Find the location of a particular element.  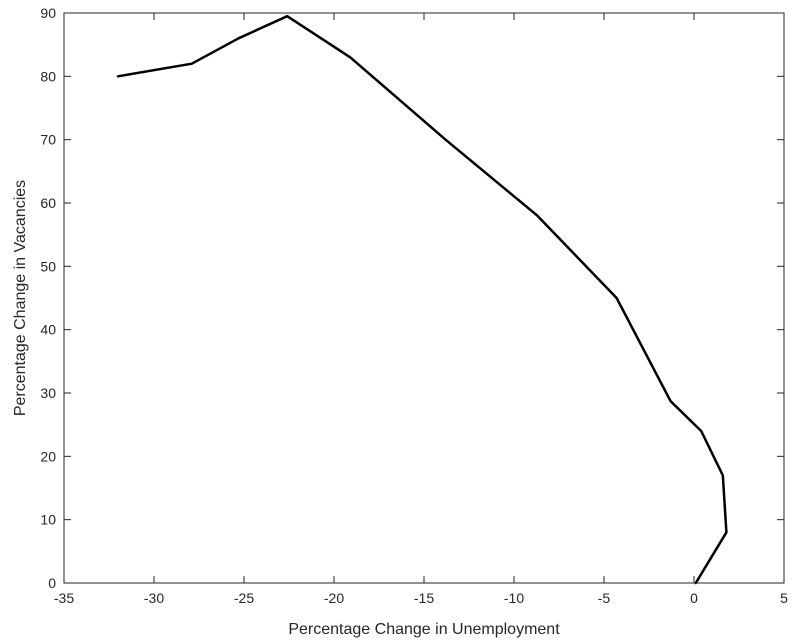

y-tick-label: 70 is located at coordinates (48, 140).